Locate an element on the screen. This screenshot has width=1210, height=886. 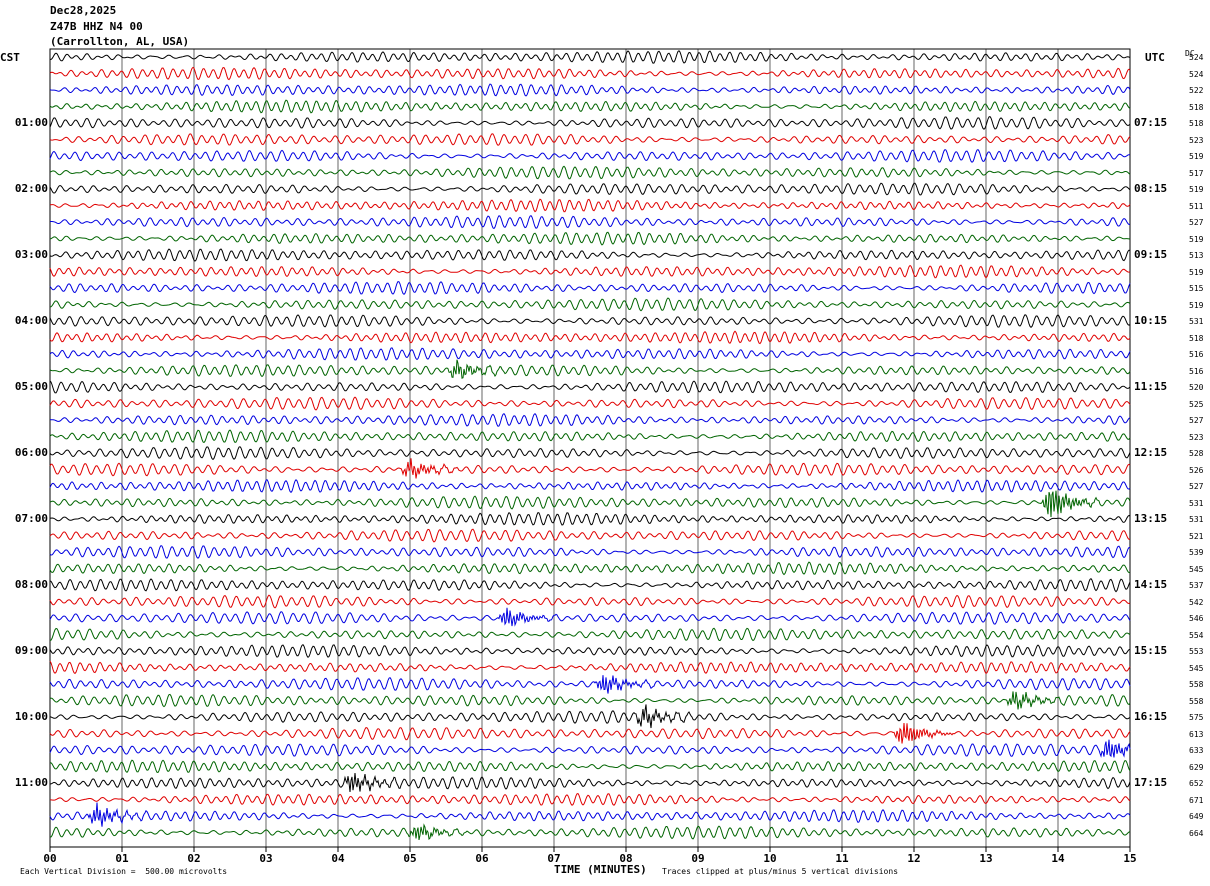
left-hour-label: 07:00 is located at coordinates (31, 518).